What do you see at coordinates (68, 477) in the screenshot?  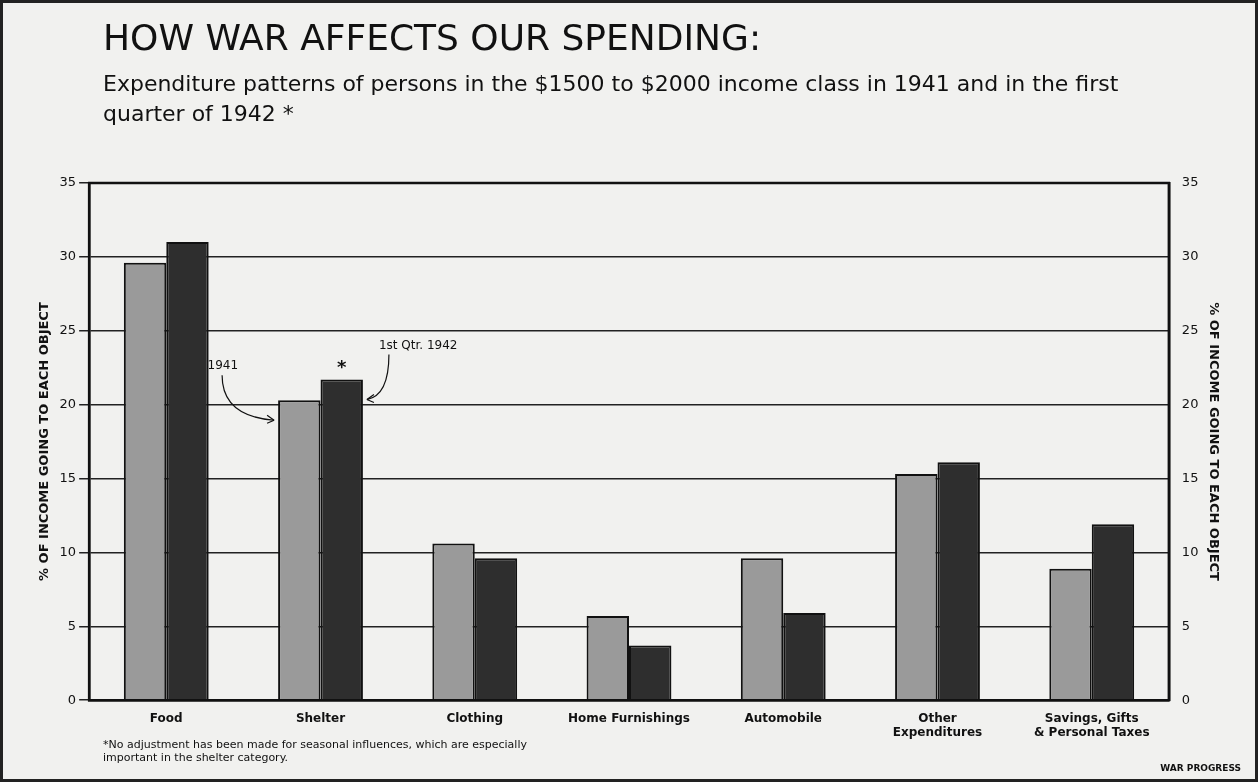 I see `y-tick-label: 15` at bounding box center [68, 477].